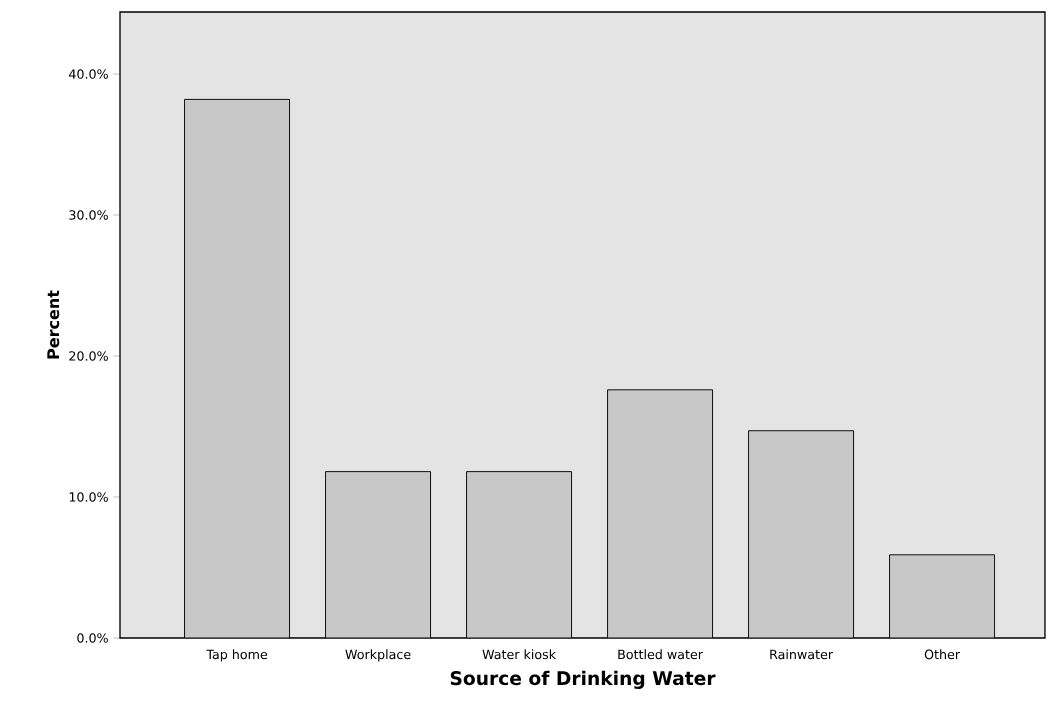  Describe the element at coordinates (519, 654) in the screenshot. I see `x-tick-label: Water kiosk` at that location.